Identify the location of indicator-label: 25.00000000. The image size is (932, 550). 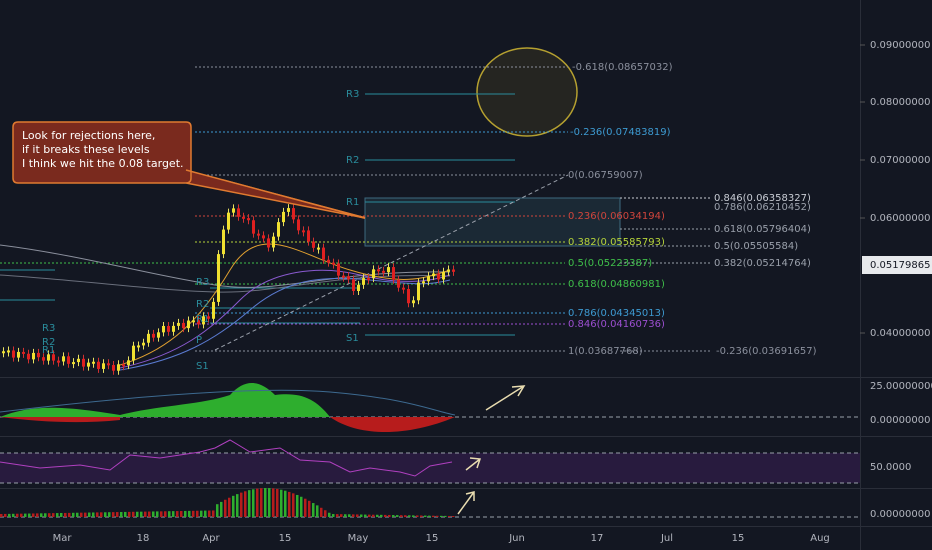
(901, 386).